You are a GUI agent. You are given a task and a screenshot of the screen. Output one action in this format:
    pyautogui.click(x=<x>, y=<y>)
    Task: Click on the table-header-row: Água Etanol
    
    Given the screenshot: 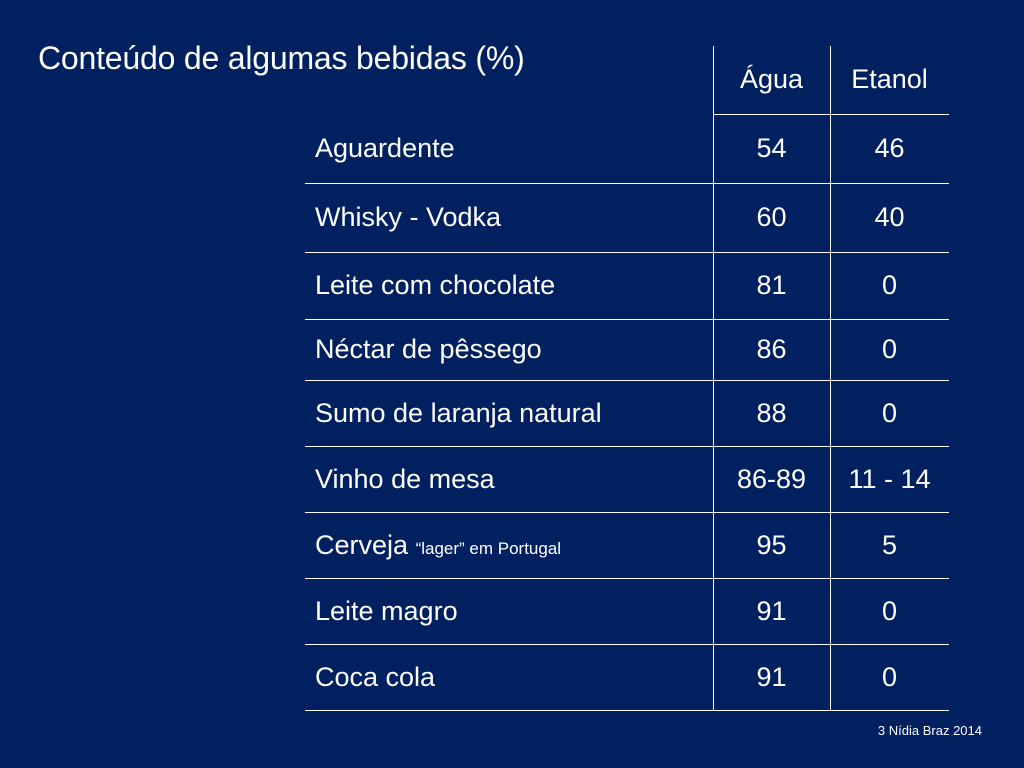 What is the action you would take?
    pyautogui.click(x=627, y=80)
    